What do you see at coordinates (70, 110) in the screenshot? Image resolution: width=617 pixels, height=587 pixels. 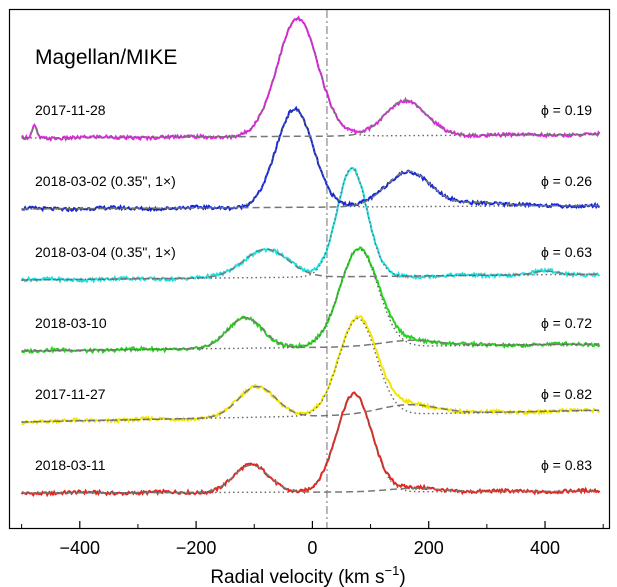 I see `date-label: 2017-11-28` at bounding box center [70, 110].